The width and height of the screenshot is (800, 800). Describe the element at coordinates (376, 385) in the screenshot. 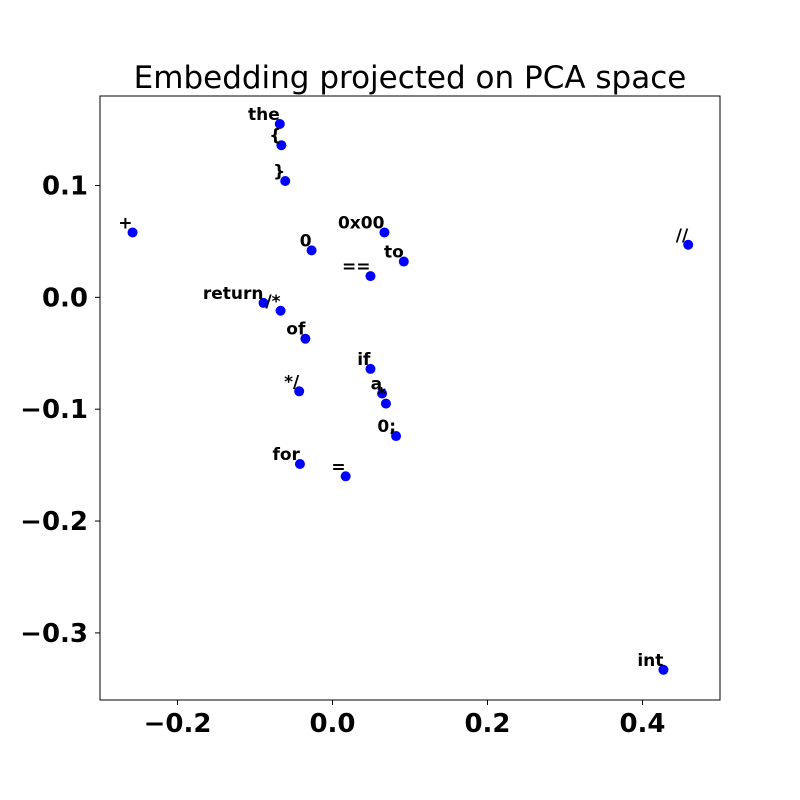

I see `point-label: a` at that location.